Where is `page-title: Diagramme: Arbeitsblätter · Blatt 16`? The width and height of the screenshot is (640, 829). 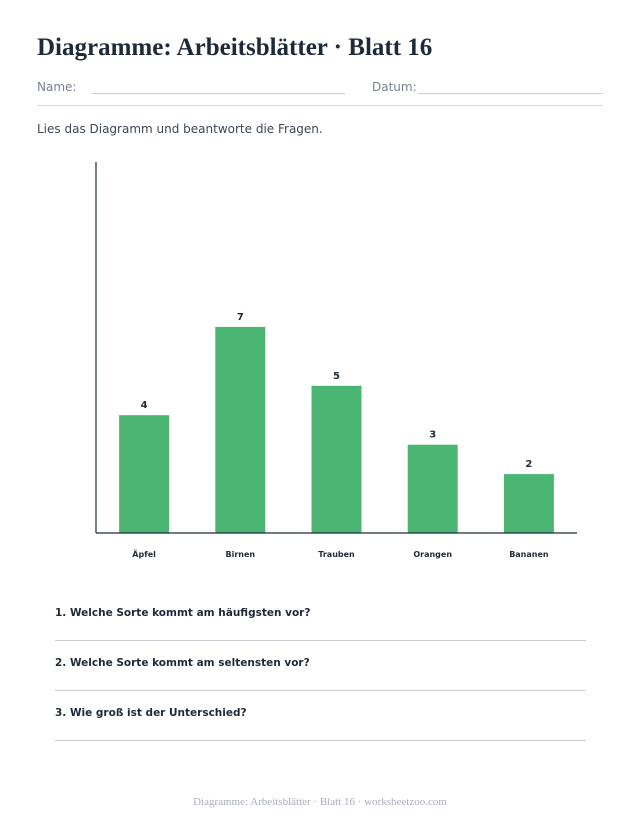 page-title: Diagramme: Arbeitsblätter · Blatt 16 is located at coordinates (235, 47).